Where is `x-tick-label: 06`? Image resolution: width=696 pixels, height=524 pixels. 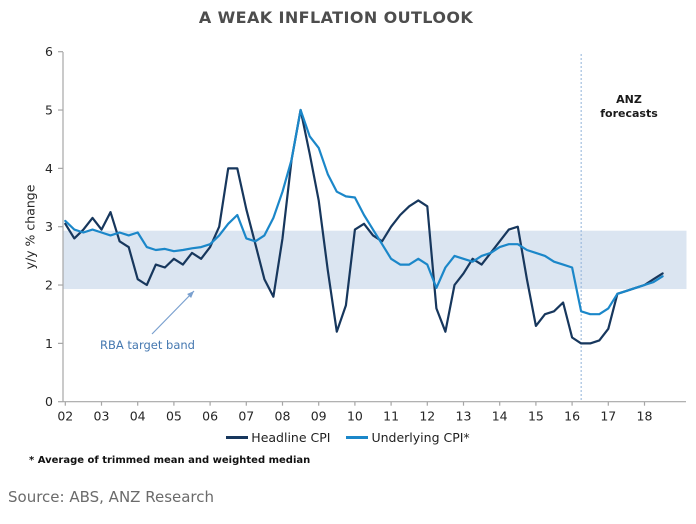 x-tick-label: 06 is located at coordinates (210, 416).